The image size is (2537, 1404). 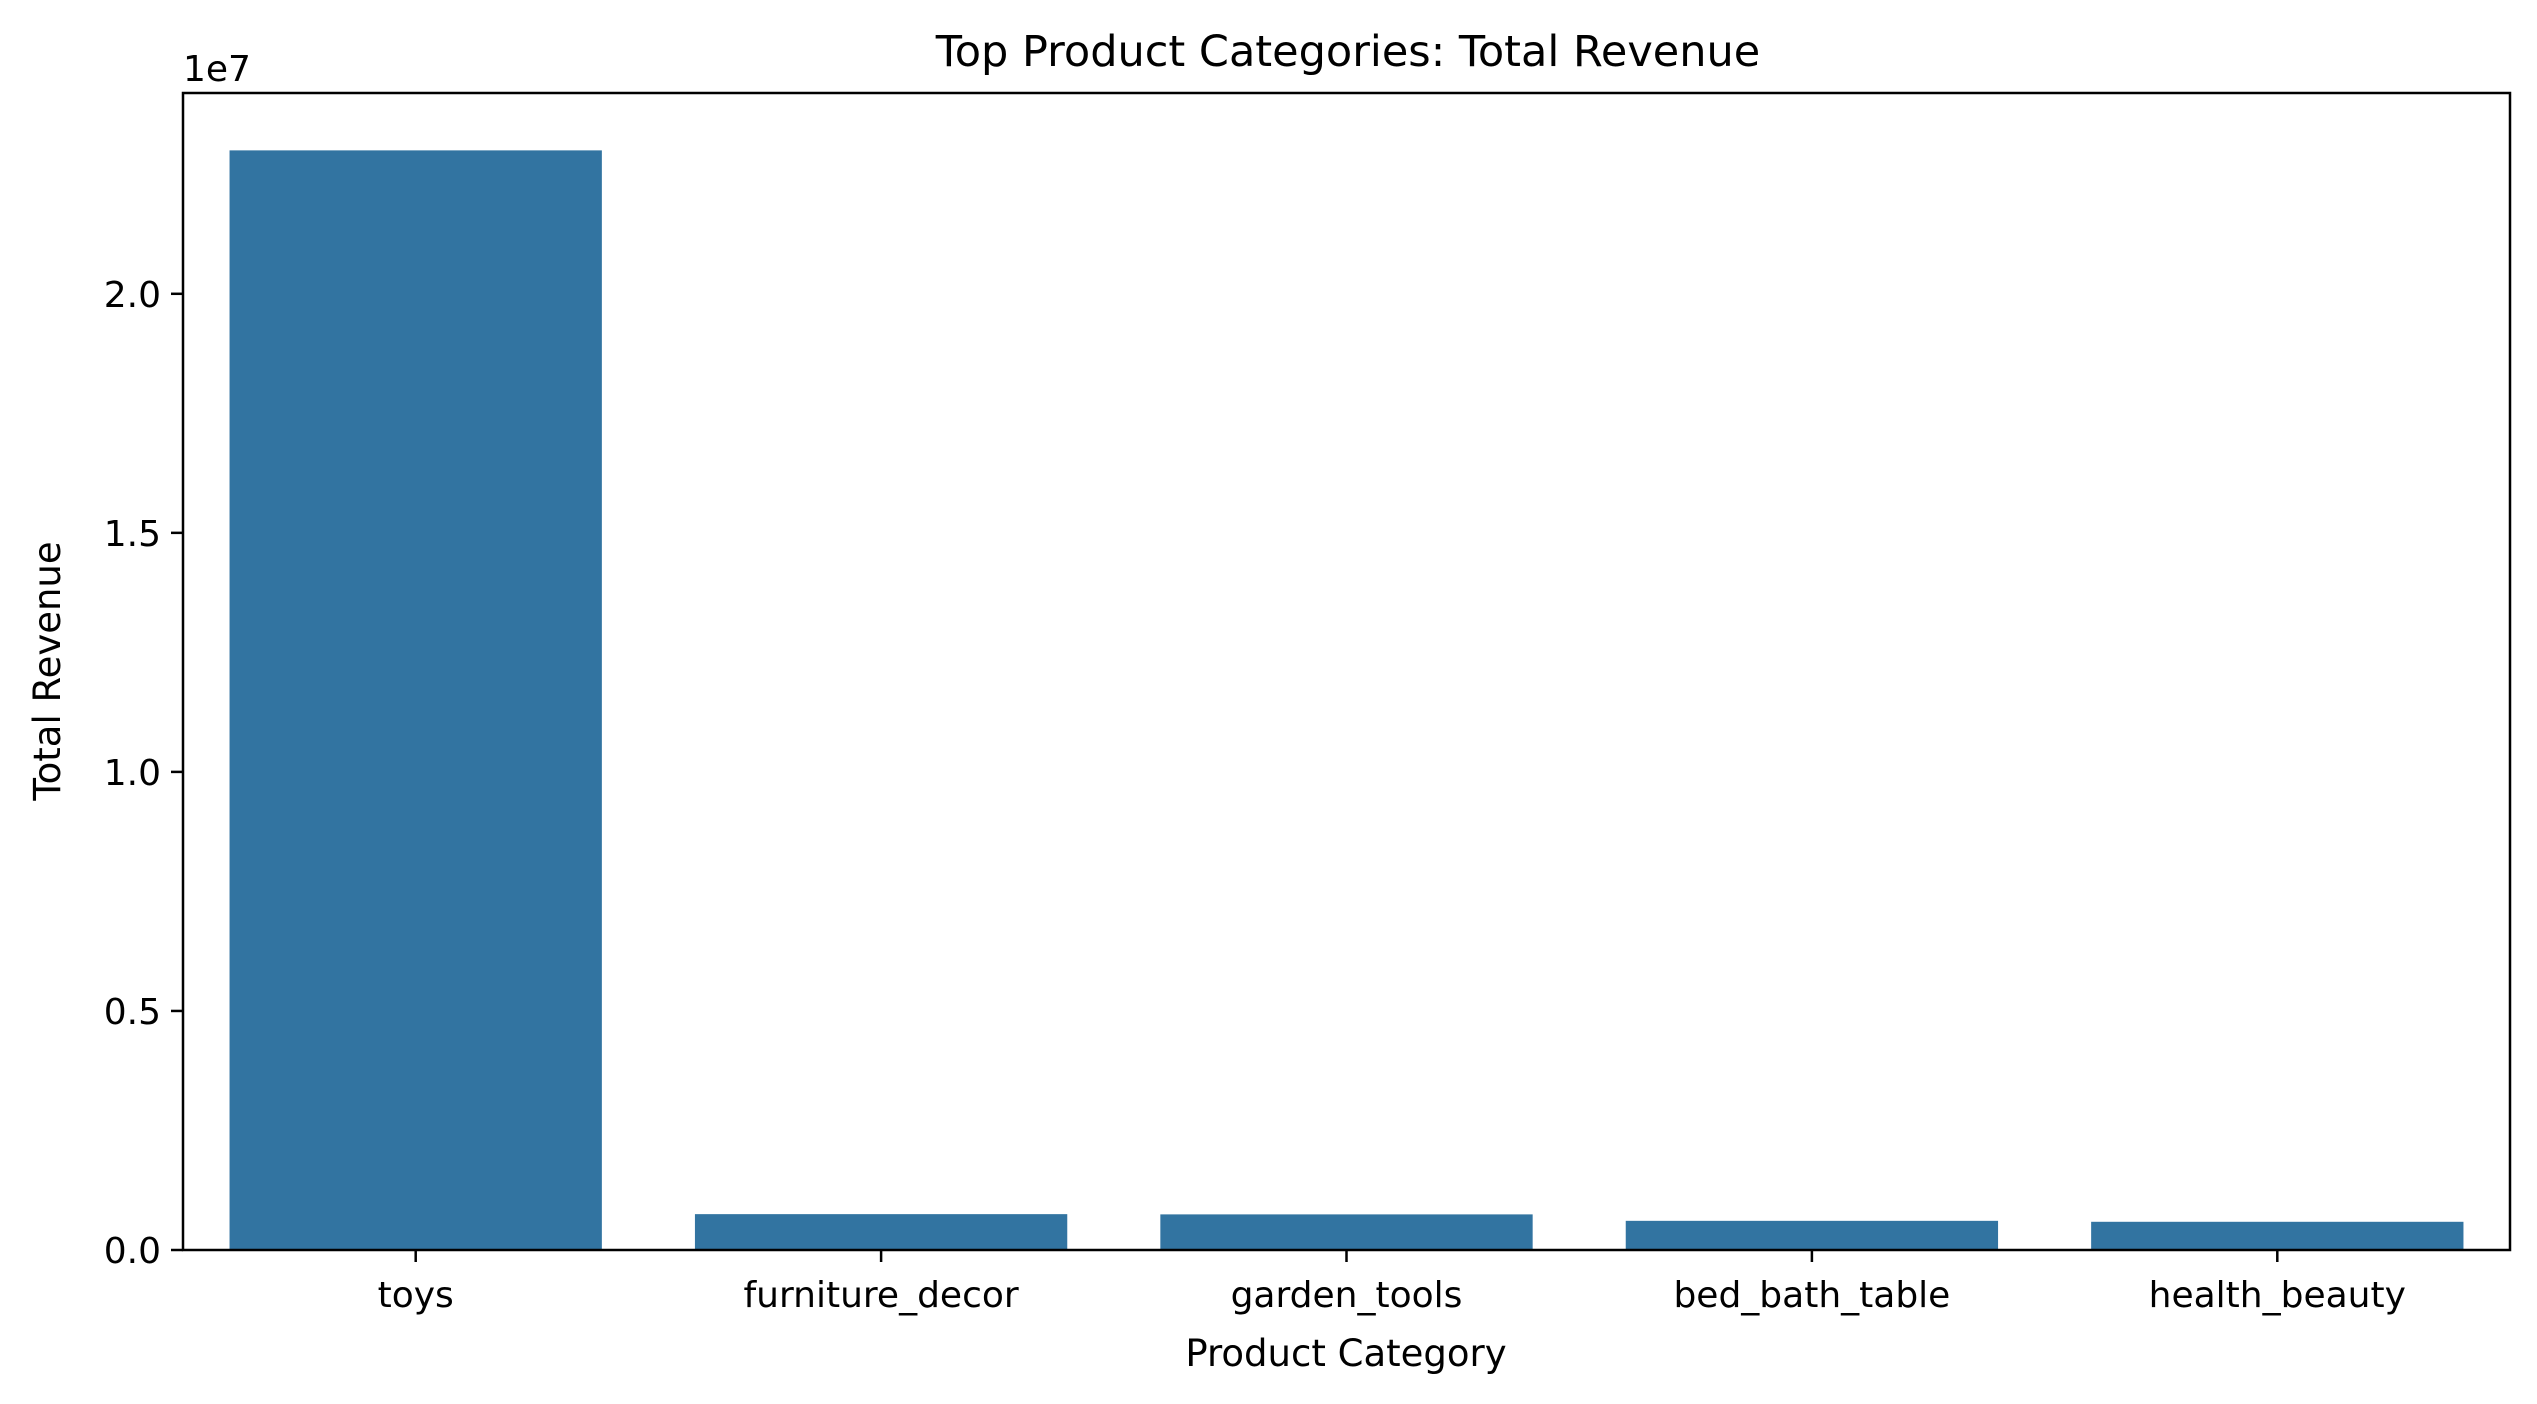 What do you see at coordinates (1345, 1353) in the screenshot?
I see `x-axis-label: Product Category` at bounding box center [1345, 1353].